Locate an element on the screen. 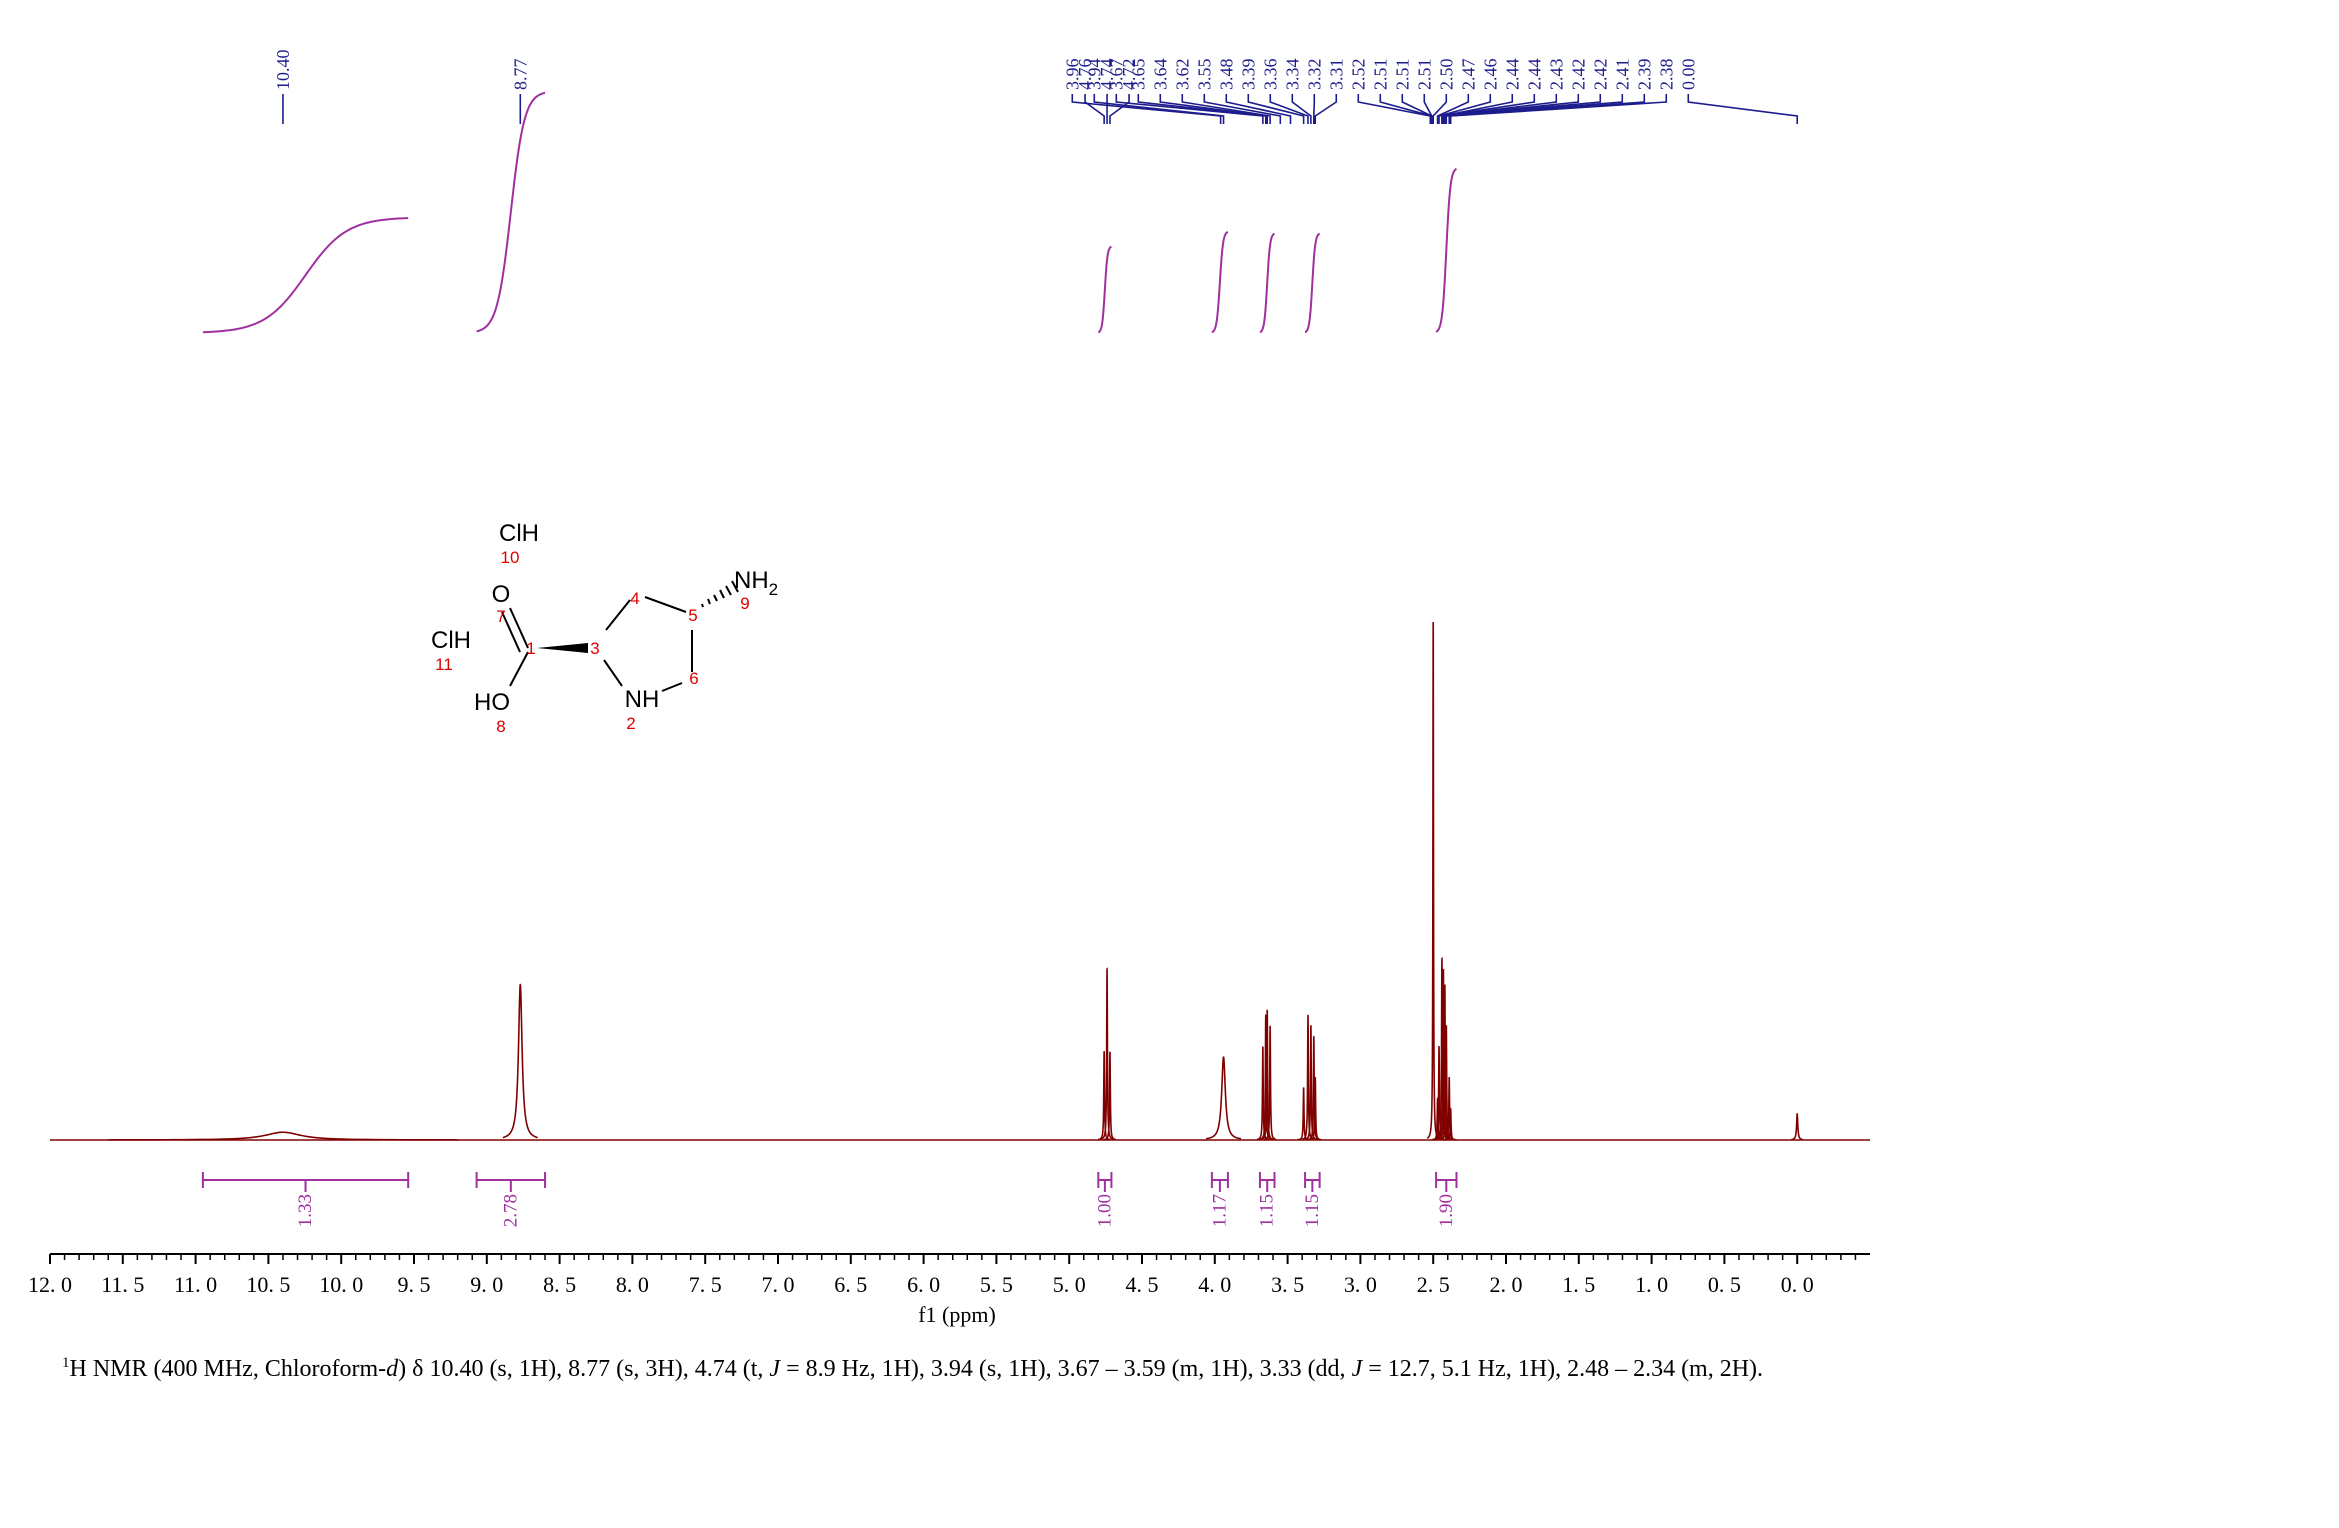  x-tick-label: 7. 5 is located at coordinates (705, 1284).